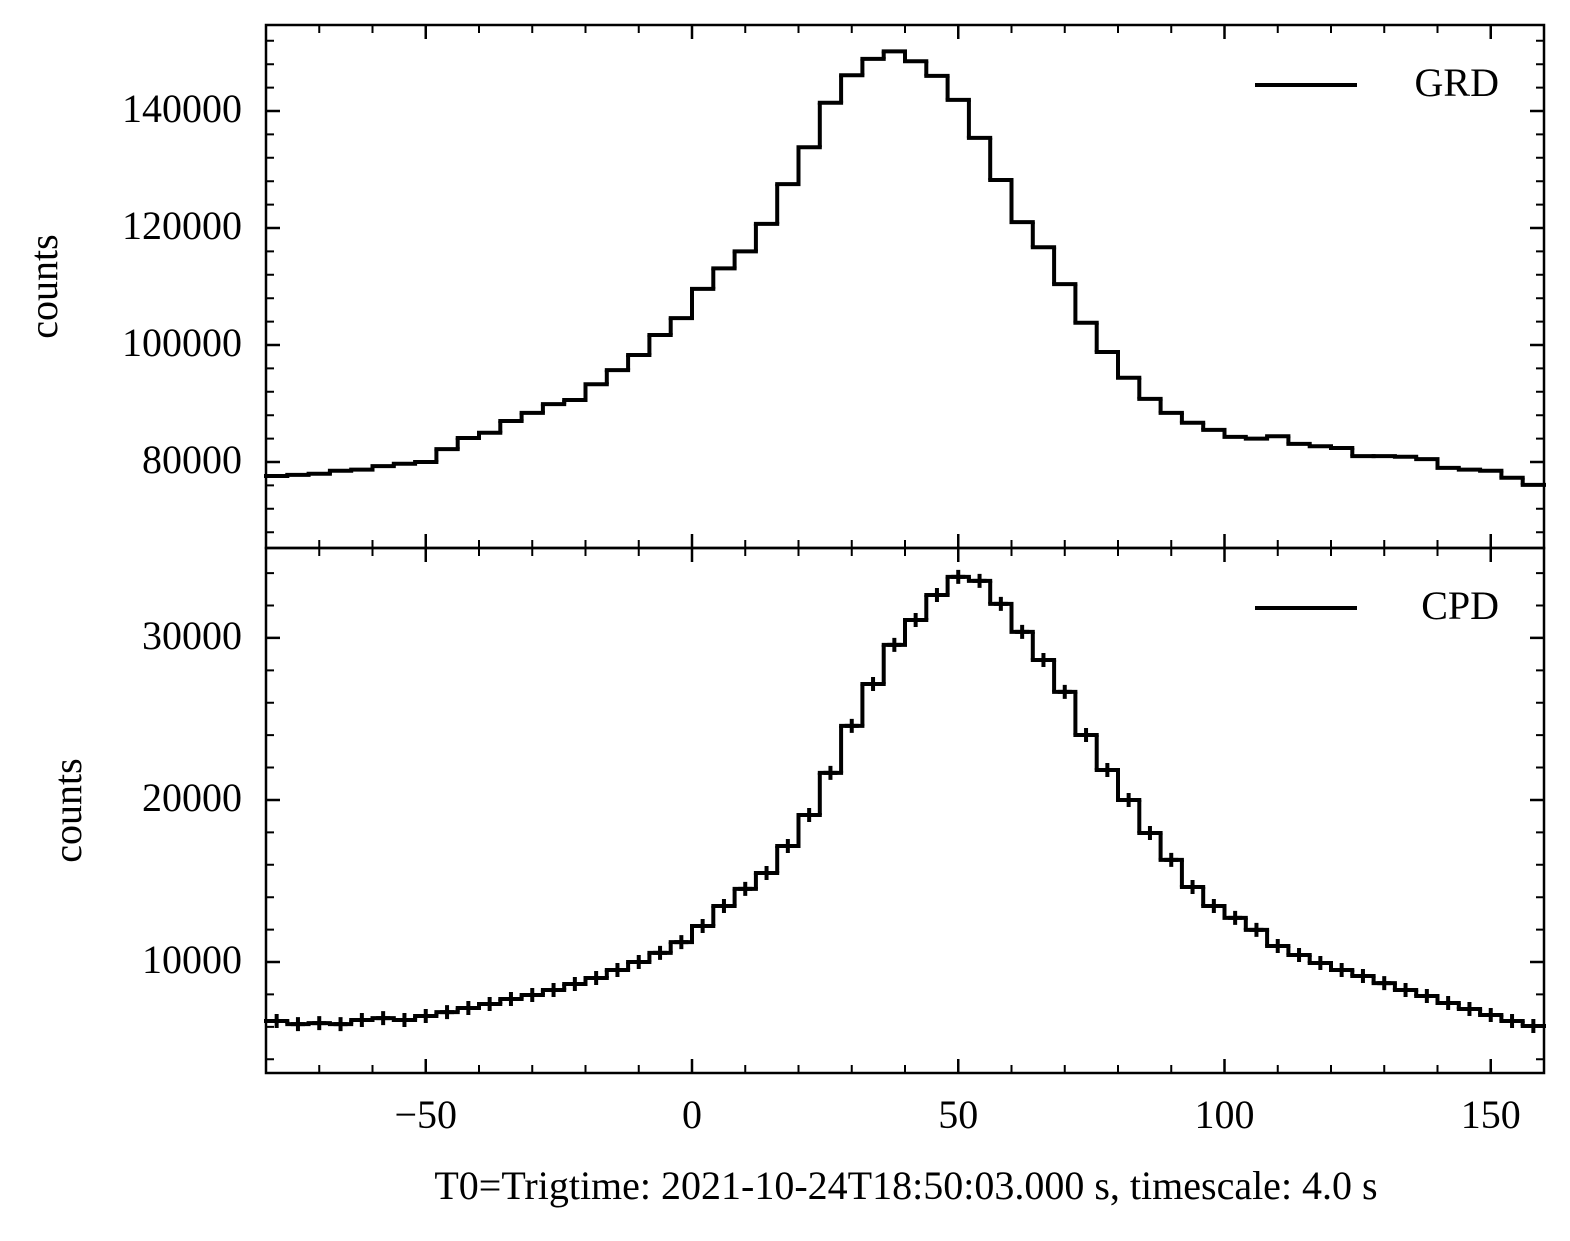  I want to click on y-tick-label: 120000, so click(182, 225).